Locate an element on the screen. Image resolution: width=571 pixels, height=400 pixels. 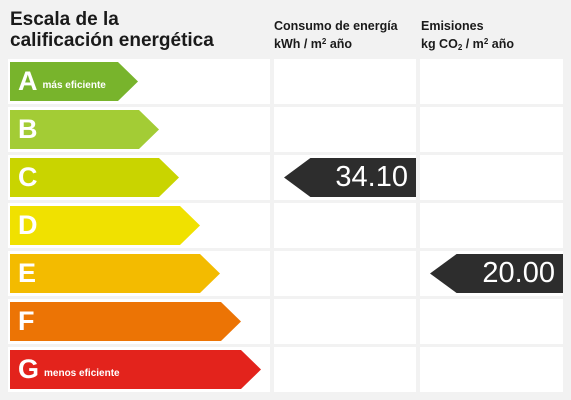
consumo-header: Consumo de energía kWh / m2 año is located at coordinates (336, 35).